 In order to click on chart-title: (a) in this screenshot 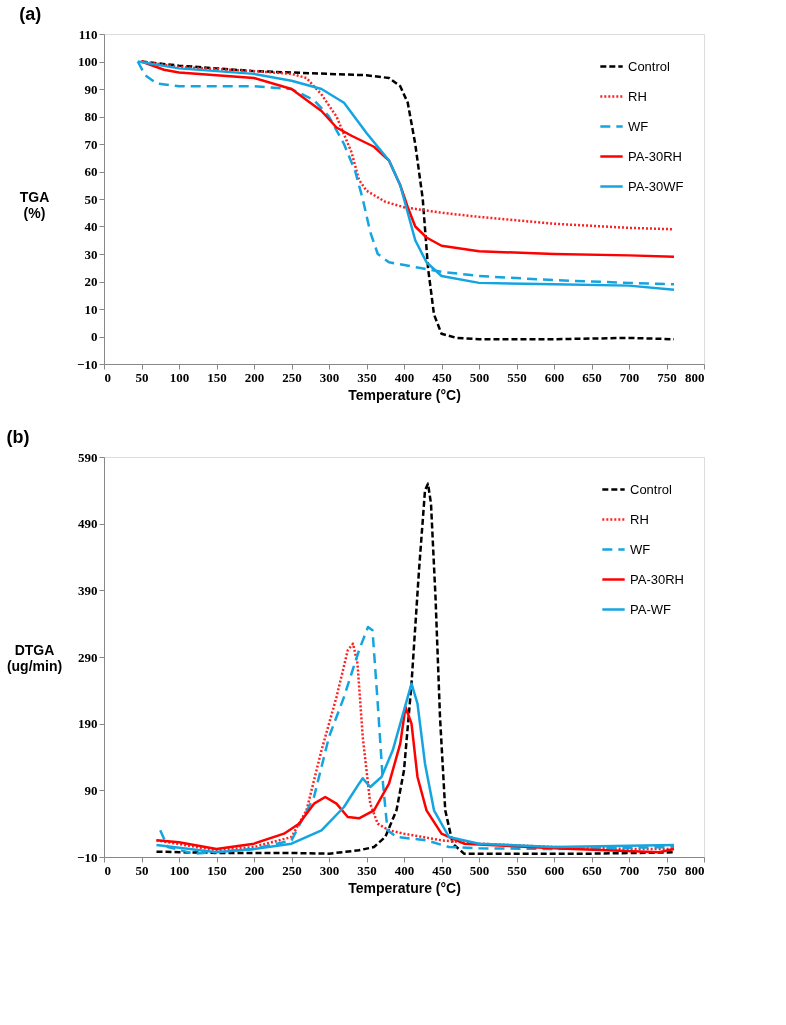, I will do `click(30, 14)`.